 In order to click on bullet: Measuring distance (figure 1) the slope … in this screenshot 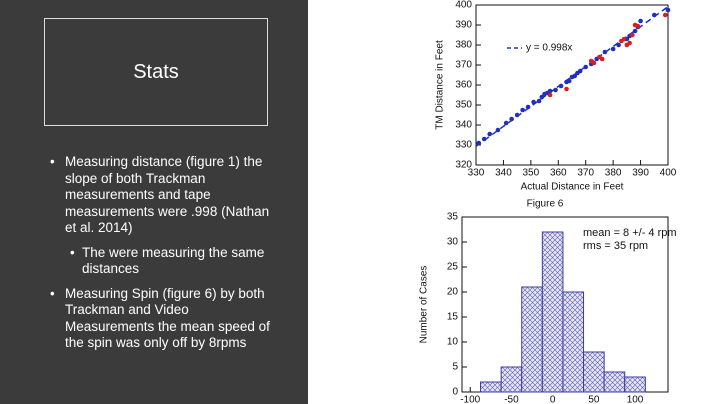, I will do `click(164, 195)`.